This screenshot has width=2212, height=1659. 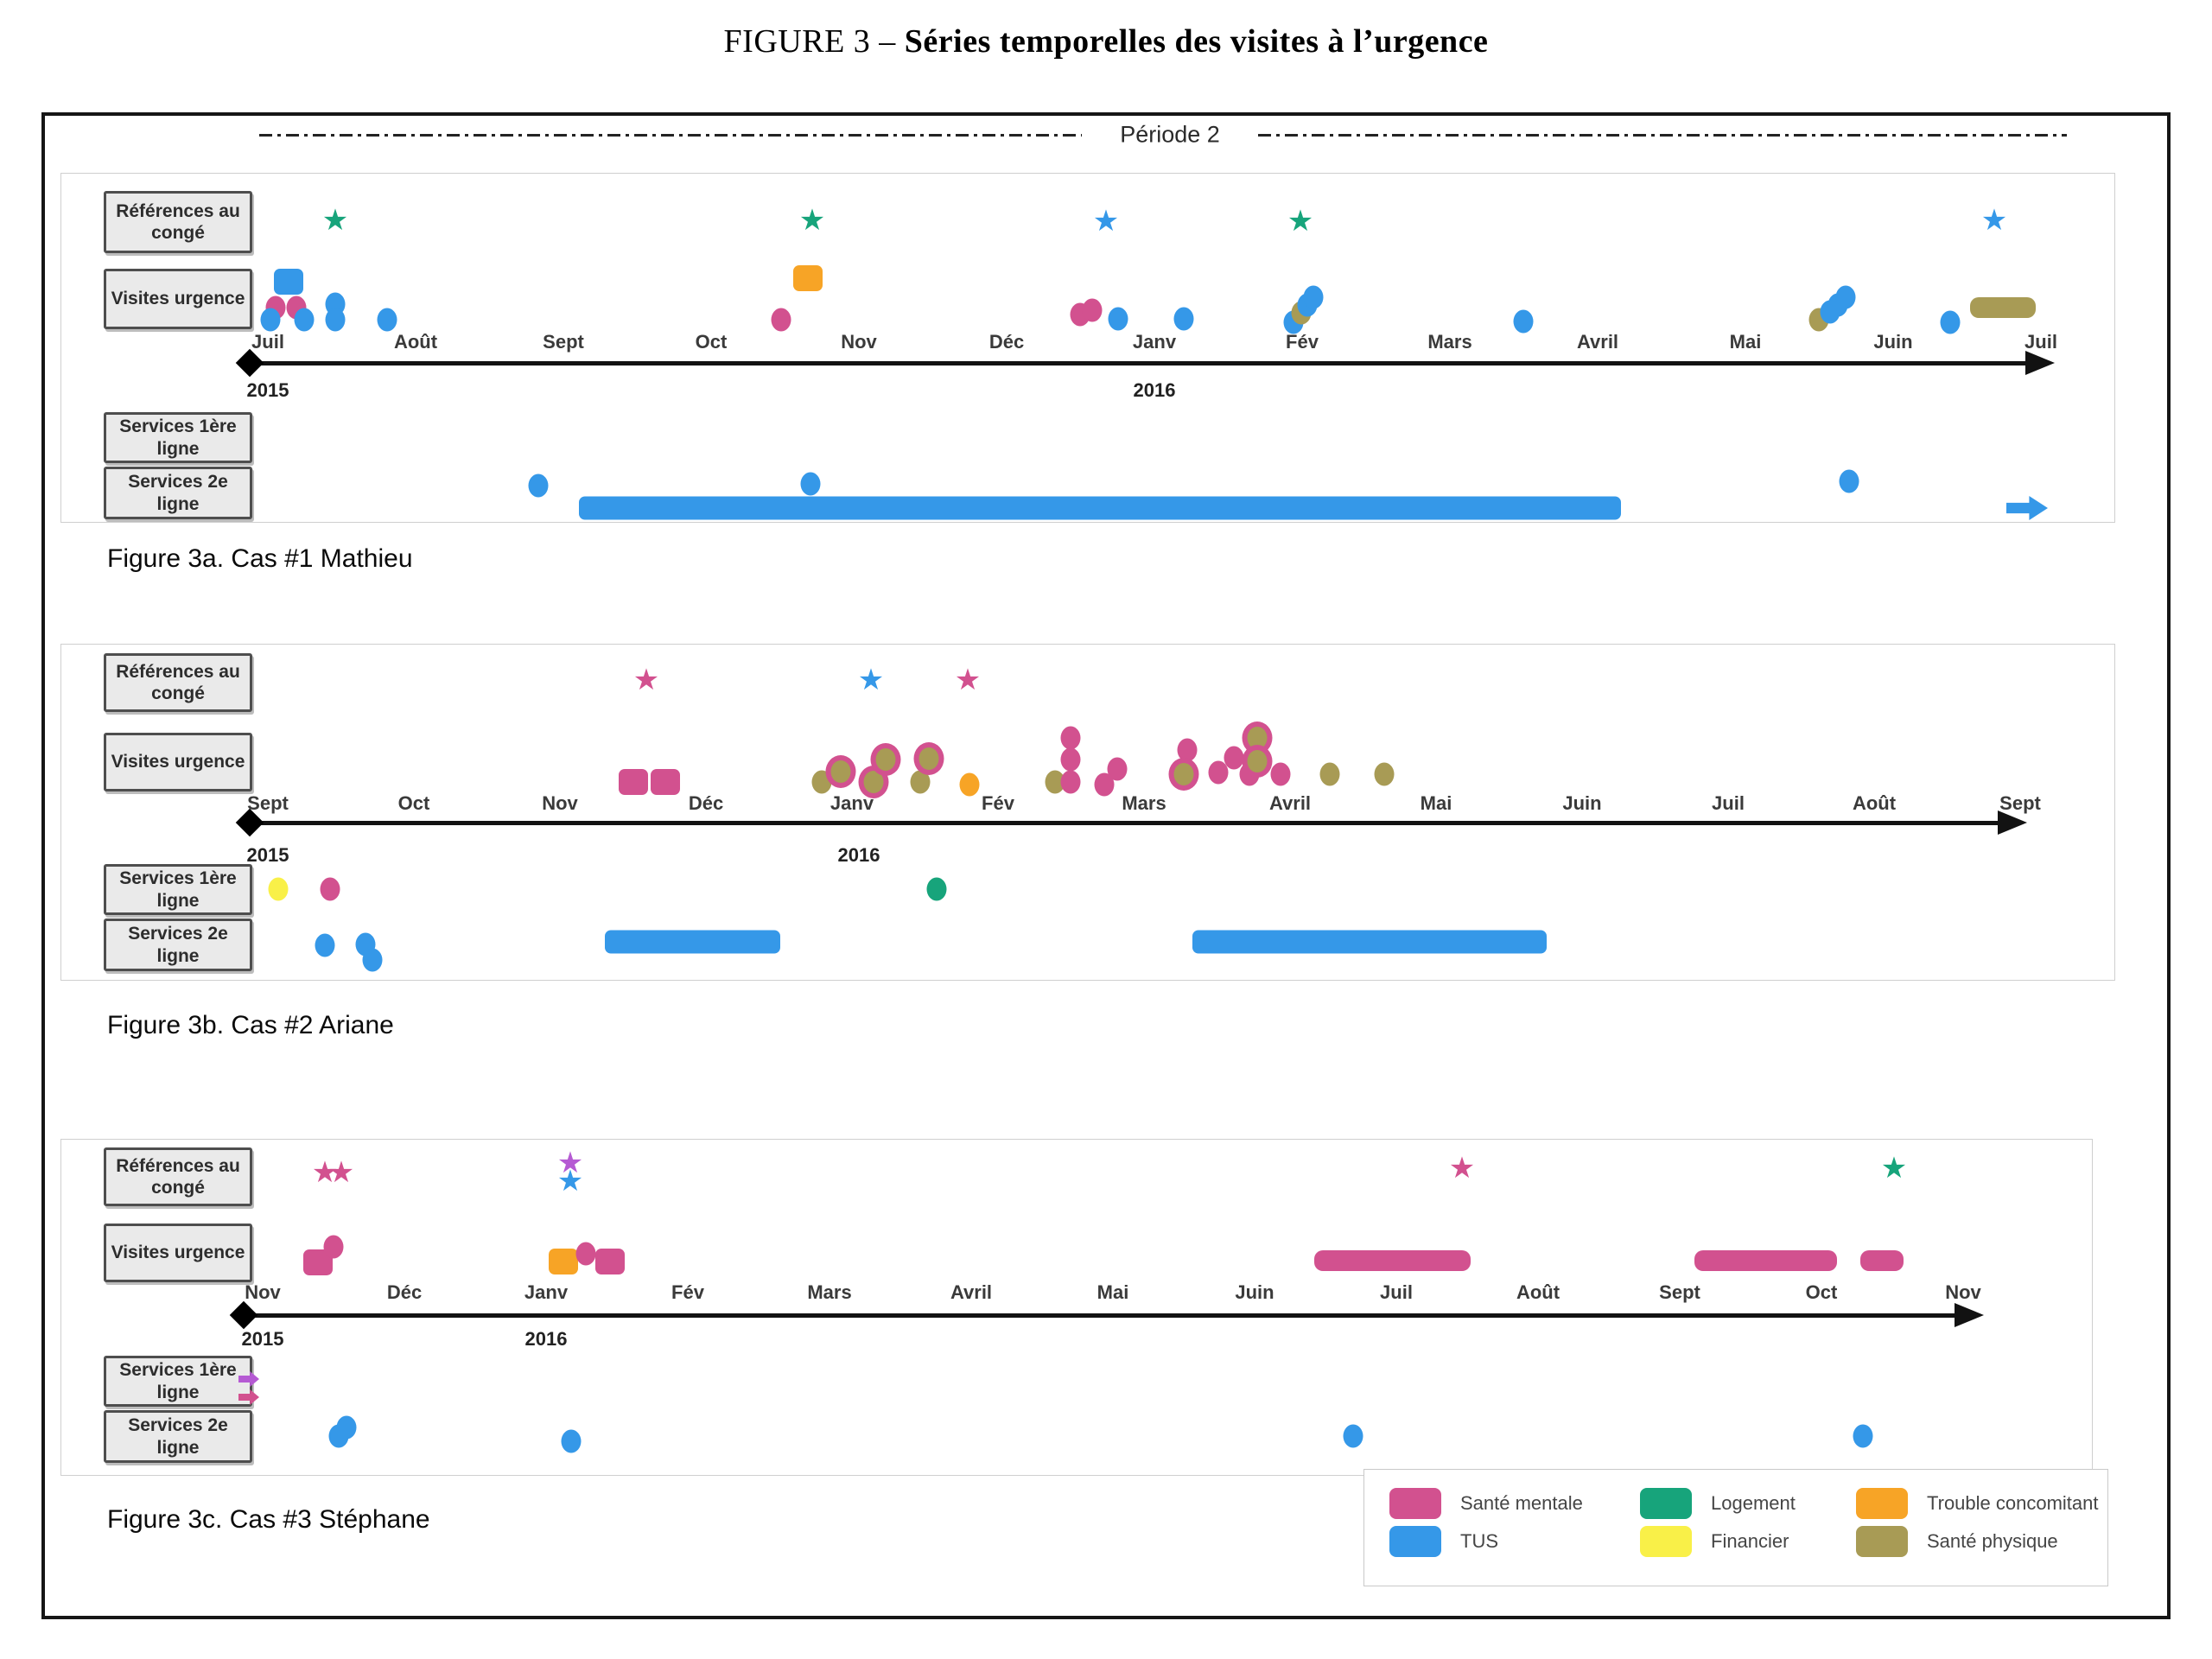 I want to click on visit-square-trouble_concomitant, so click(x=563, y=1261).